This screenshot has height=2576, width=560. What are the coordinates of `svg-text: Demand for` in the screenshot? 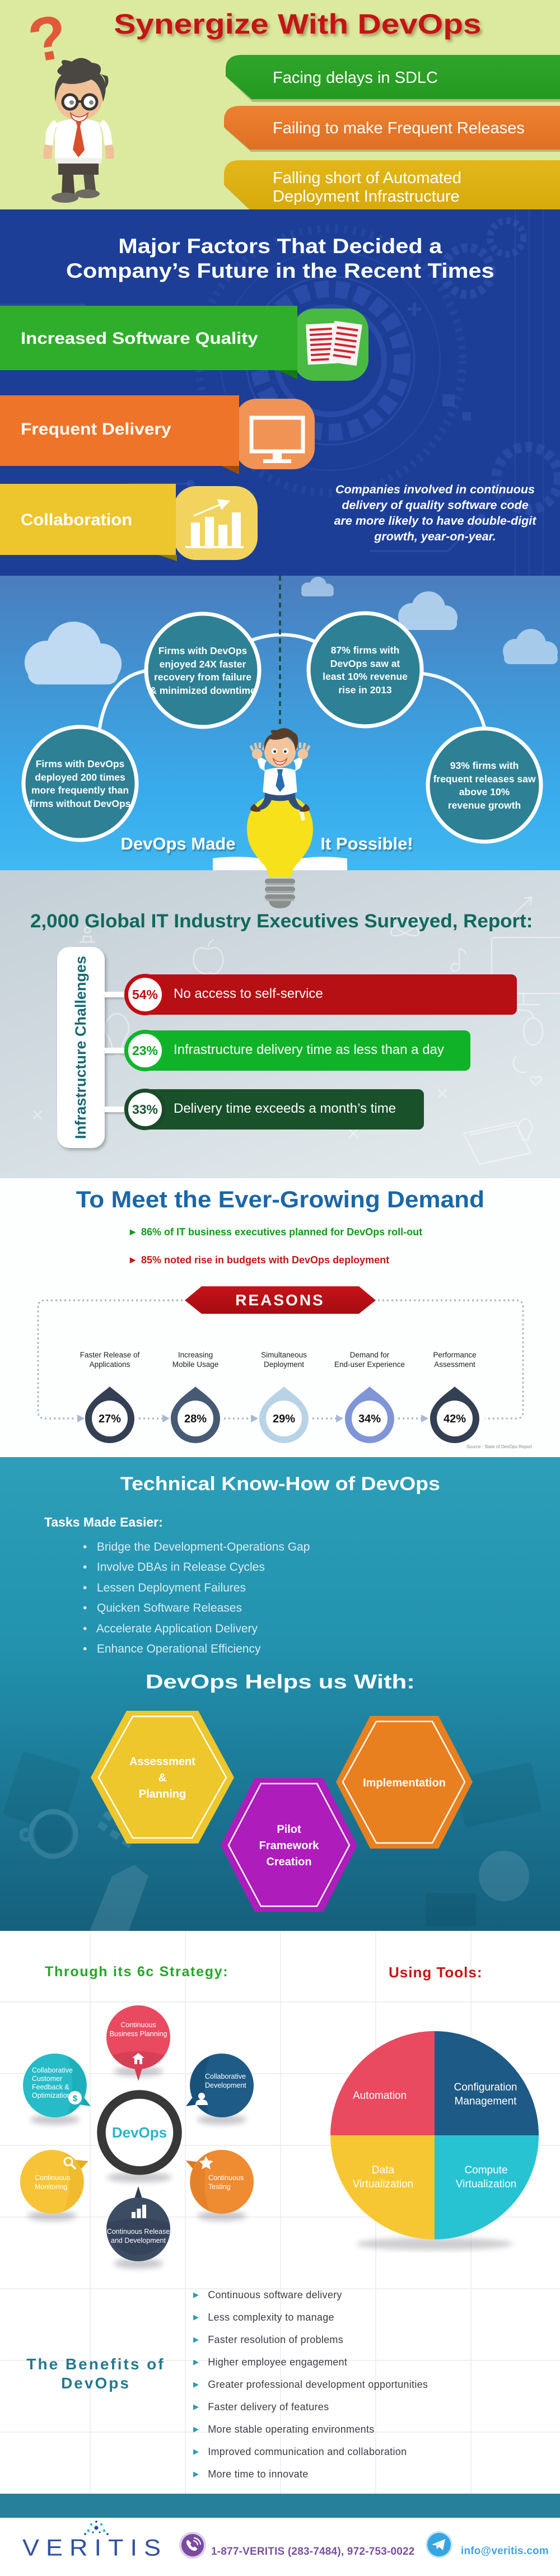 It's located at (370, 1355).